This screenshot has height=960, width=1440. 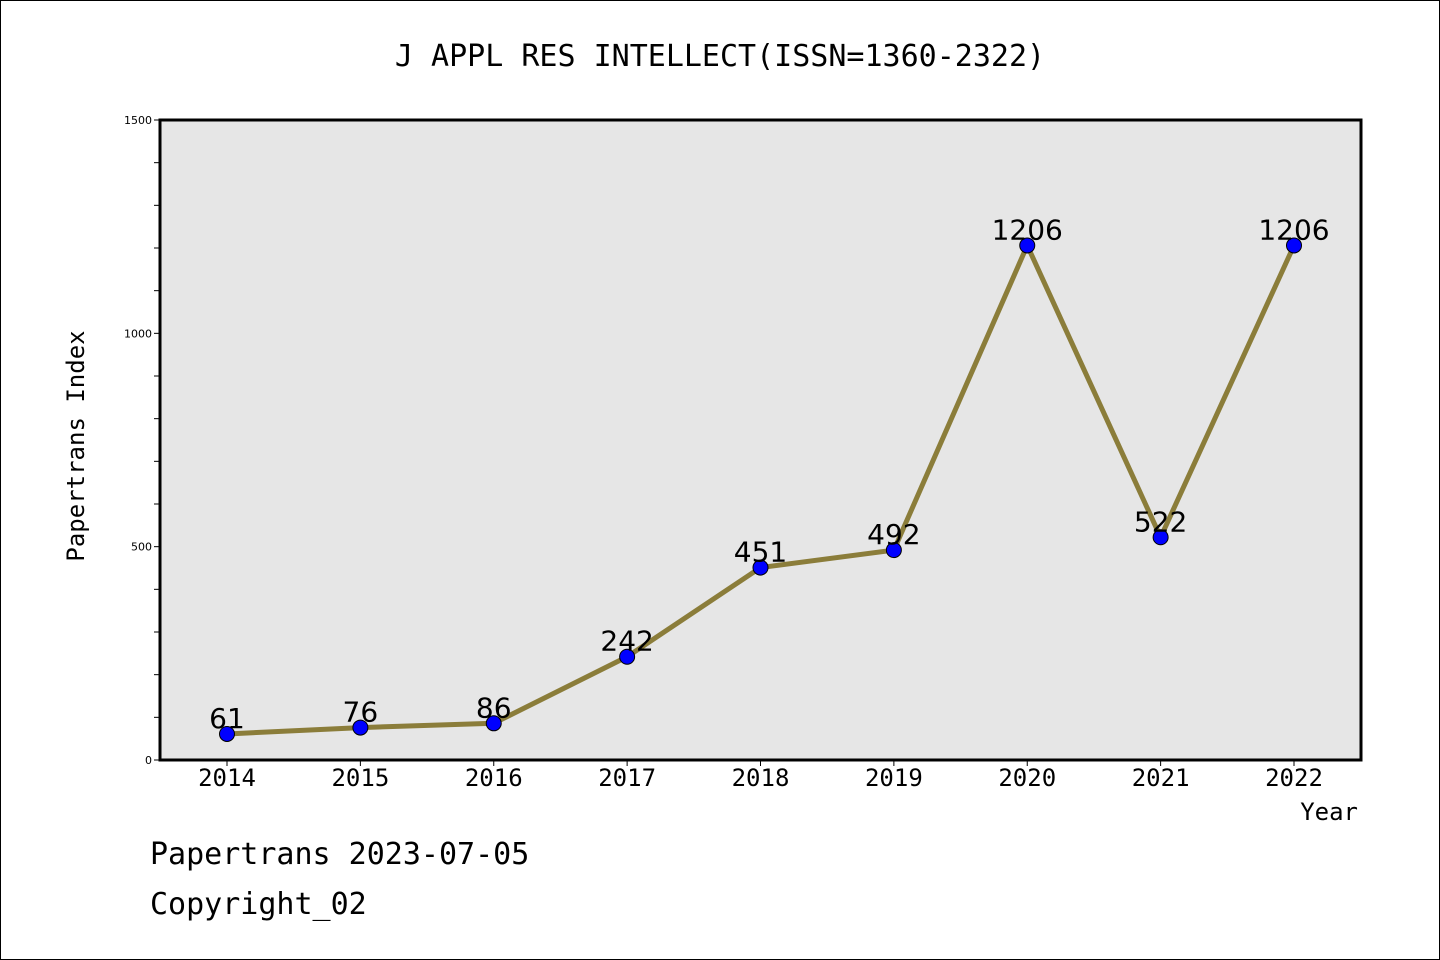 I want to click on data-label: 61, so click(x=227, y=718).